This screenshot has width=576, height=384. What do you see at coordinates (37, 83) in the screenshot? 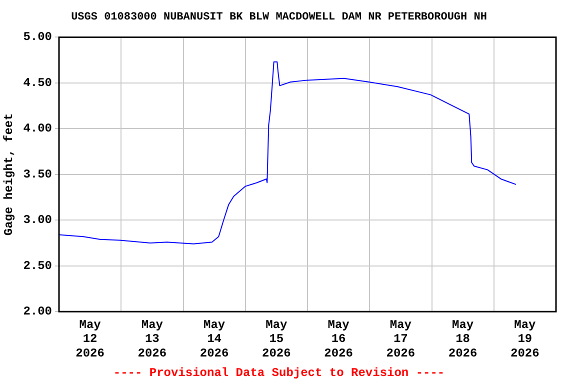
I see `y-tick-label: 4.50` at bounding box center [37, 83].